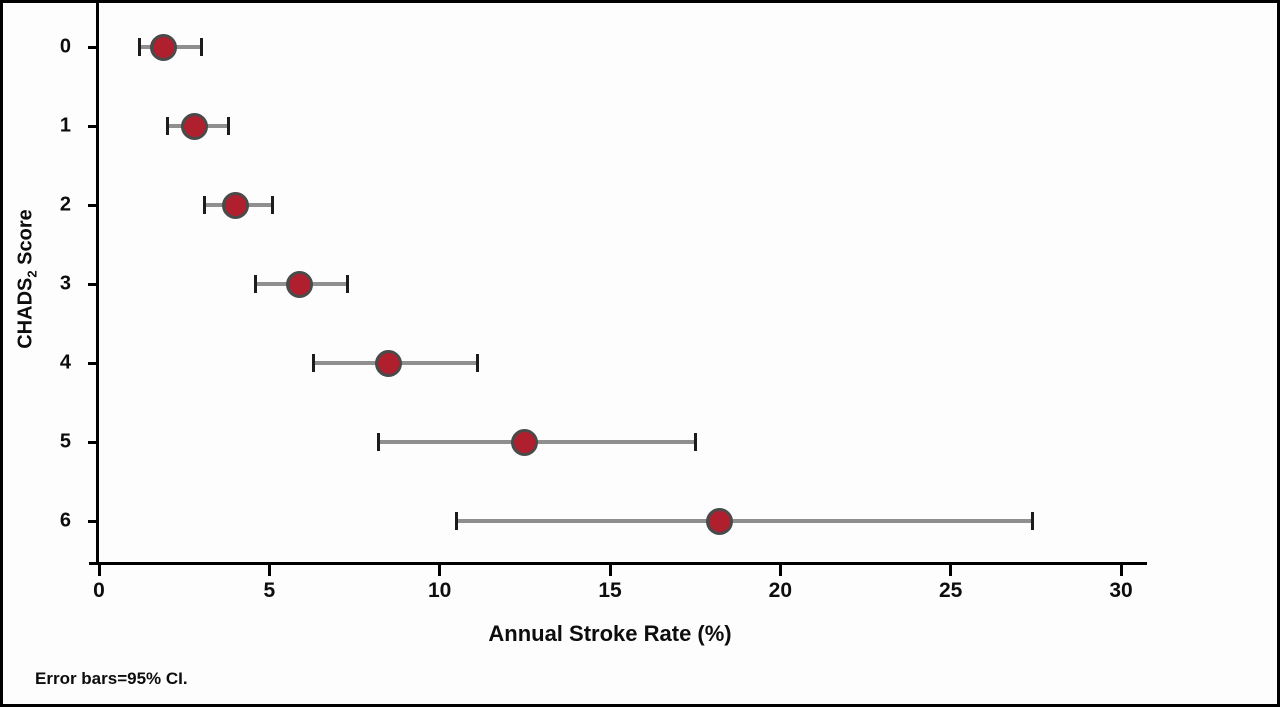 The height and width of the screenshot is (707, 1280). Describe the element at coordinates (65, 125) in the screenshot. I see `y-tick-label: 1` at that location.